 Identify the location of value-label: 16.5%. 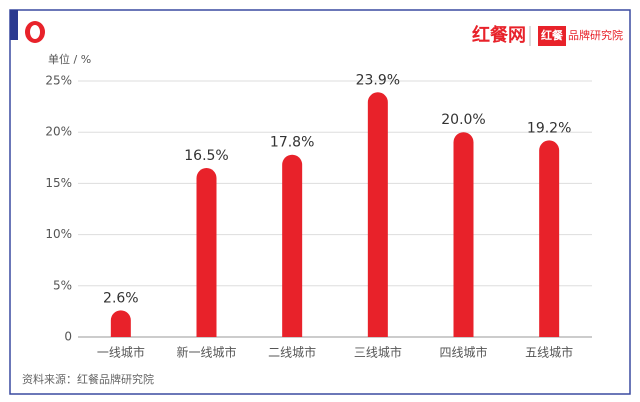
(206, 156).